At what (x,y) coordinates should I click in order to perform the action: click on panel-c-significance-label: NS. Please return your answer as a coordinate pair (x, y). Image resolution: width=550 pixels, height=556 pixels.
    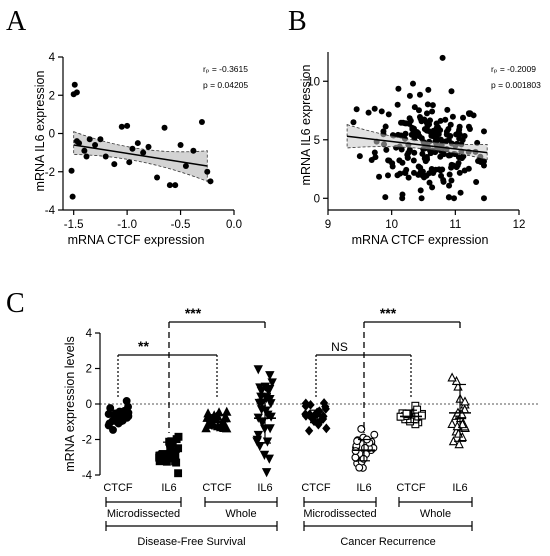
    Looking at the image, I should click on (339, 347).